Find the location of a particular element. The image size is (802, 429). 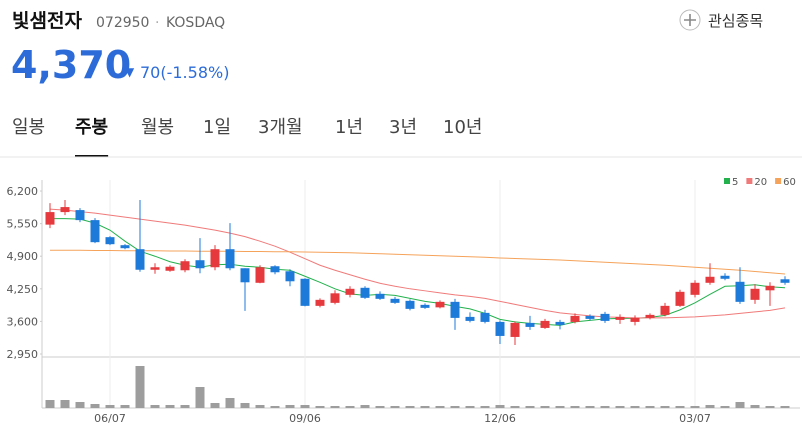

y-tick-label: 3,600 is located at coordinates (23, 321).